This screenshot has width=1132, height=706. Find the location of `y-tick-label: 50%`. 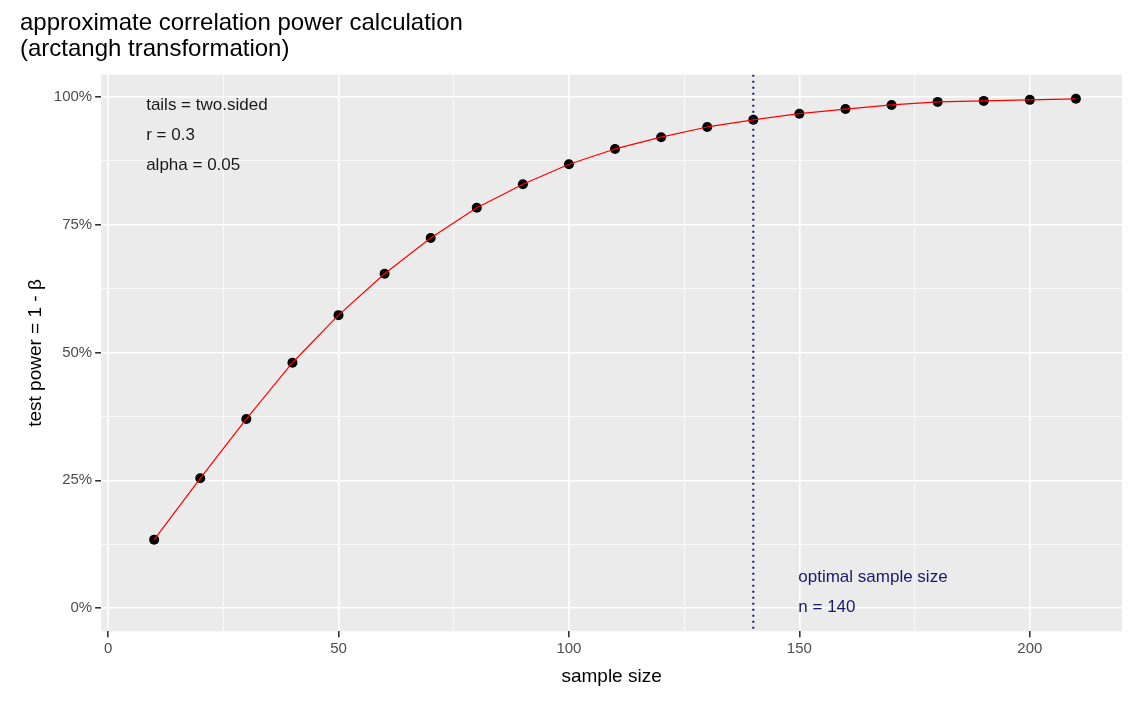

y-tick-label: 50% is located at coordinates (77, 351).